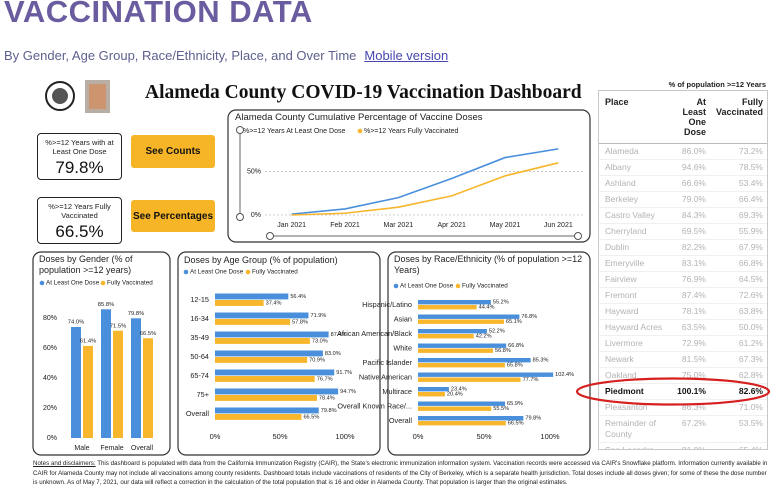 This screenshot has height=493, width=771. I want to click on table-cell: Newark, so click(635, 359).